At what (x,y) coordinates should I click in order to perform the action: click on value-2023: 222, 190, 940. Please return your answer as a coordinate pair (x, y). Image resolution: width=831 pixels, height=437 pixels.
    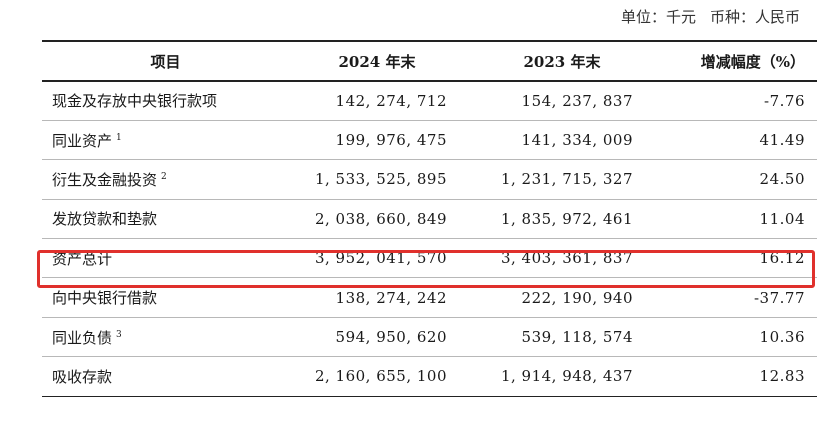
    Looking at the image, I should click on (577, 297).